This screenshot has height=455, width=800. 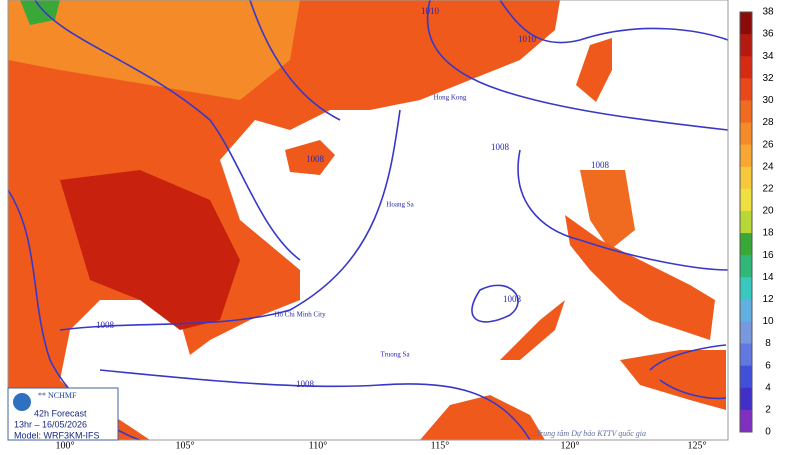 What do you see at coordinates (768, 144) in the screenshot?
I see `colorbar-label: 26` at bounding box center [768, 144].